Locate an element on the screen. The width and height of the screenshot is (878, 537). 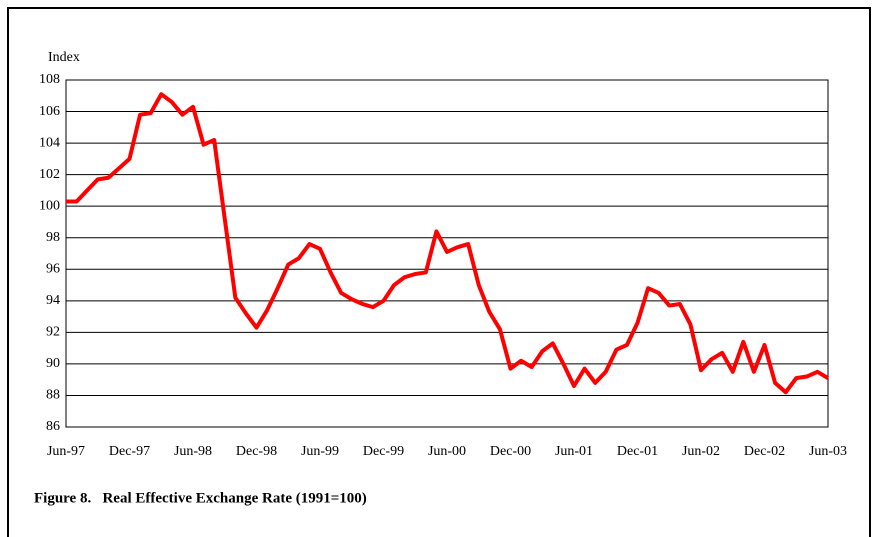
x-tick-label: Jun-97 is located at coordinates (66, 451).